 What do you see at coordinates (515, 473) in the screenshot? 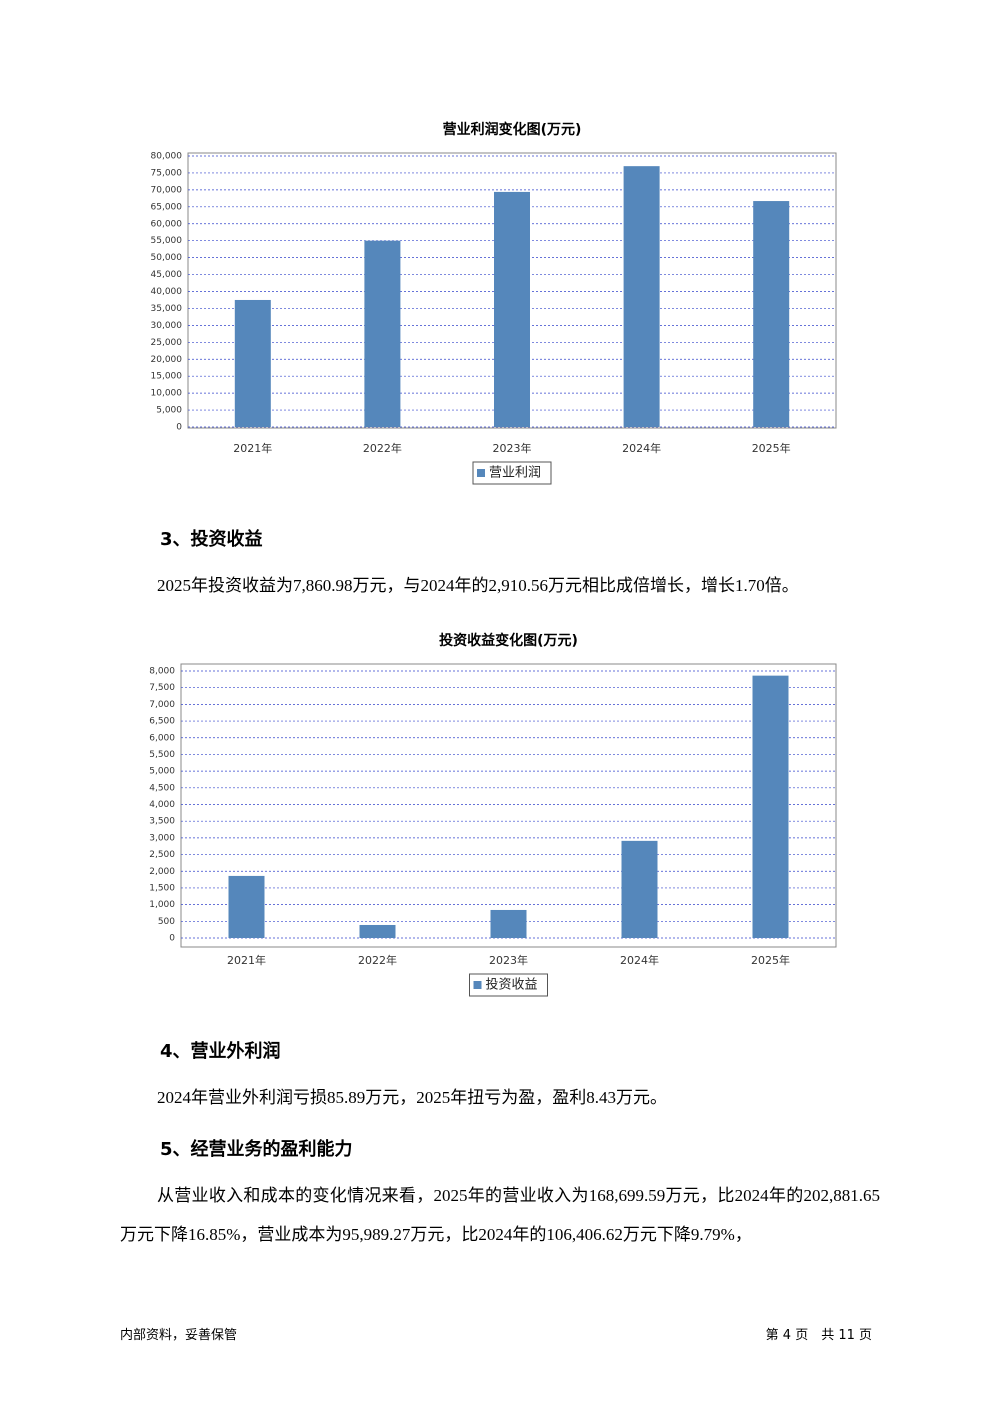
I see `legend-label: 营业利润` at bounding box center [515, 473].